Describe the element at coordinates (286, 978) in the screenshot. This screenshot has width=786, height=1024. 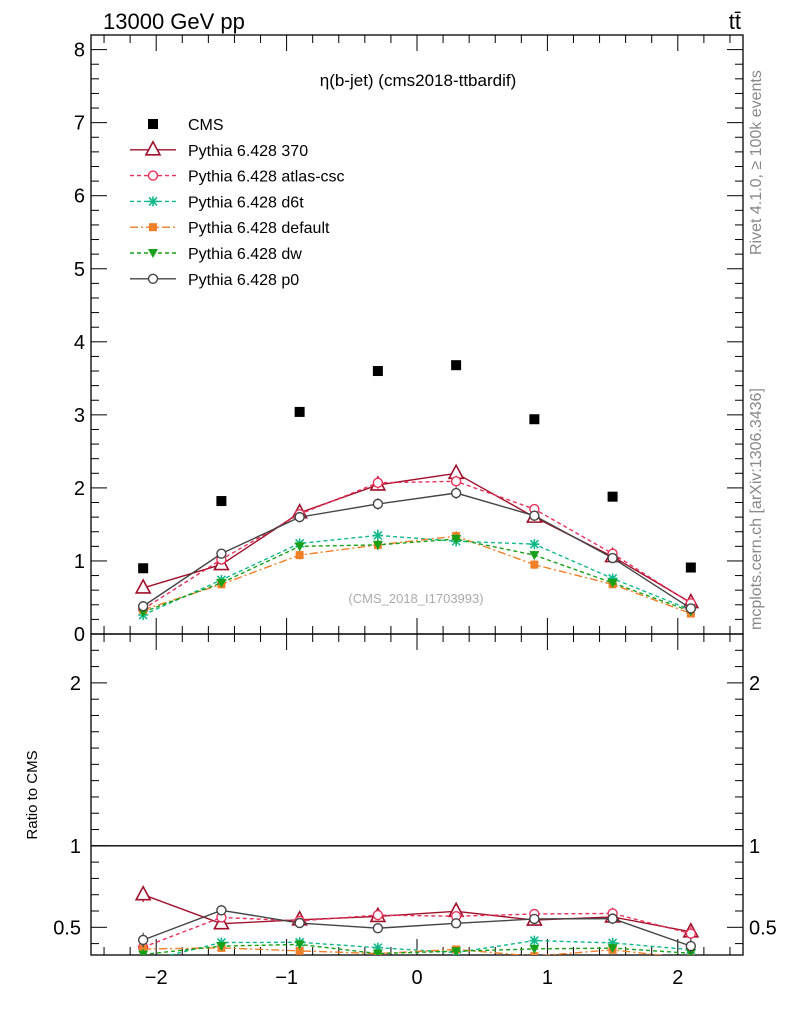
I see `x-tick-label: −1` at that location.